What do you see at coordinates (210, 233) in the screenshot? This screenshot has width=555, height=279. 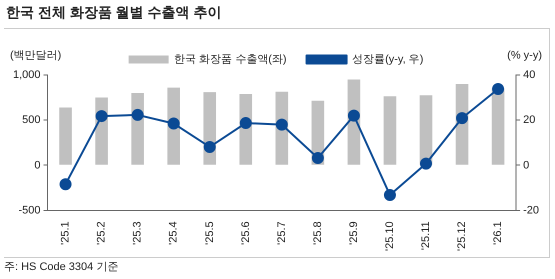 I see `x-tick-label: '25.5` at bounding box center [210, 233].